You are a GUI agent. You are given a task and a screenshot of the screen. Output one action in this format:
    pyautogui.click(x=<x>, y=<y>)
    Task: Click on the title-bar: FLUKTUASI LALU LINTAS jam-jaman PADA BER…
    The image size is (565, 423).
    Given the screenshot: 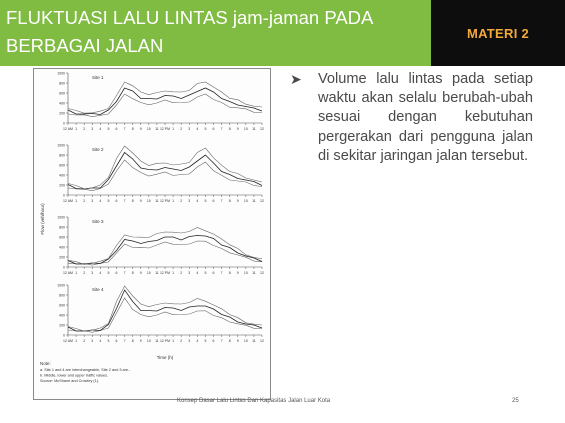 What is the action you would take?
    pyautogui.click(x=215, y=33)
    